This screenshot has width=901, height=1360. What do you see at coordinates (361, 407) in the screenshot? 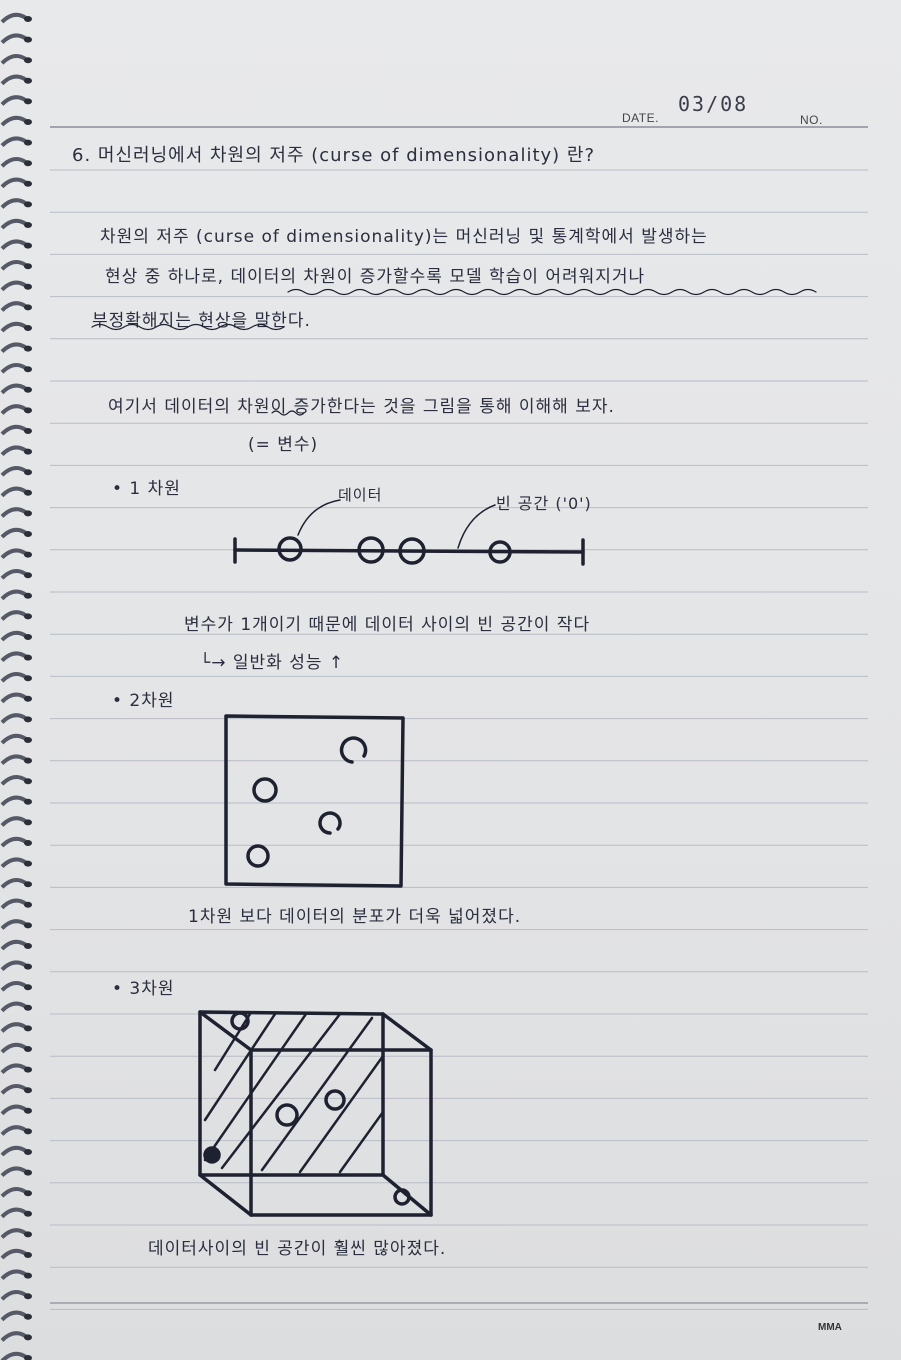
I see `intro-line: 여기서 데이터의 차원이 증가한다는 것을 그림을 통해 이해해 보자.` at bounding box center [361, 407].